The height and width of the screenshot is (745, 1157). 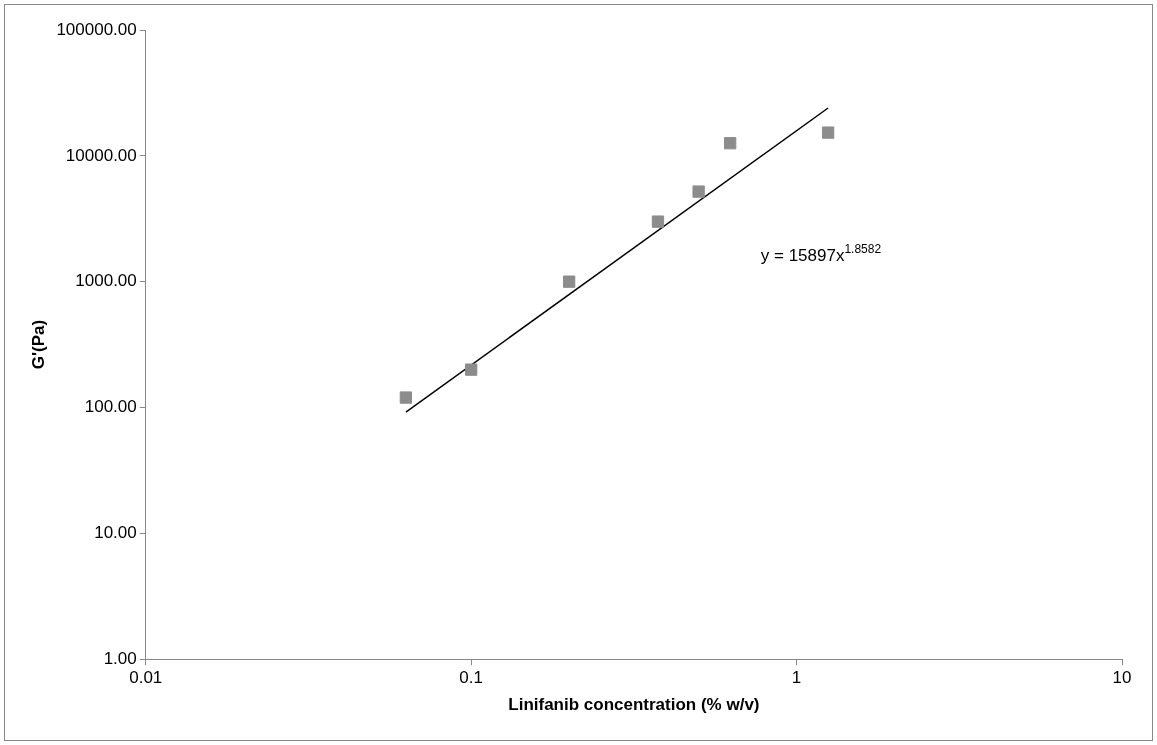 I want to click on y-tick-label: 10000.00, so click(x=101, y=155).